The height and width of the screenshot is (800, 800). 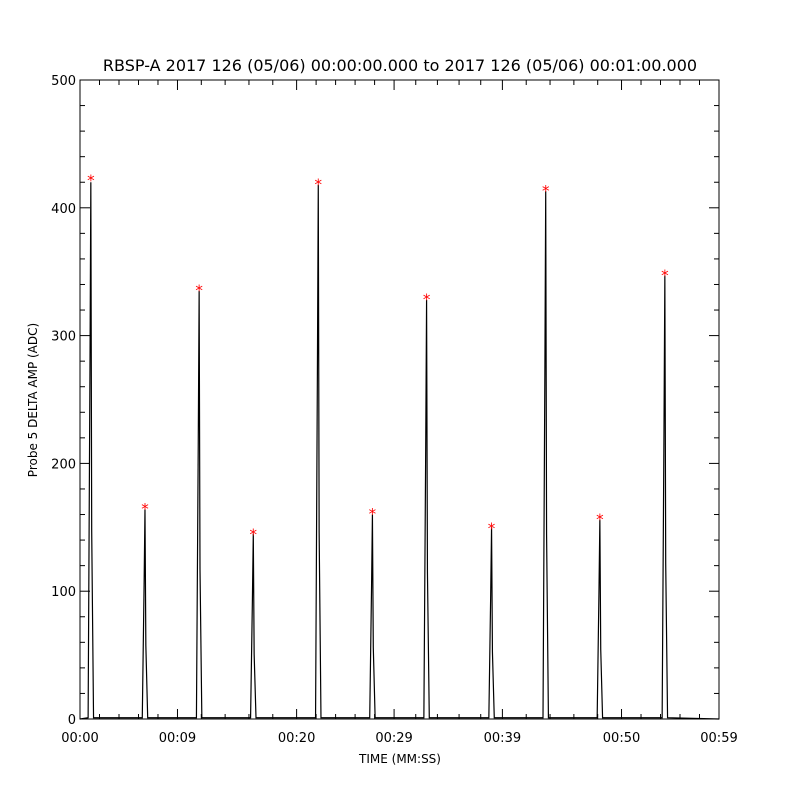 I want to click on y-axis-label: Probe 5 DELTA AMP (ADC), so click(x=33, y=400).